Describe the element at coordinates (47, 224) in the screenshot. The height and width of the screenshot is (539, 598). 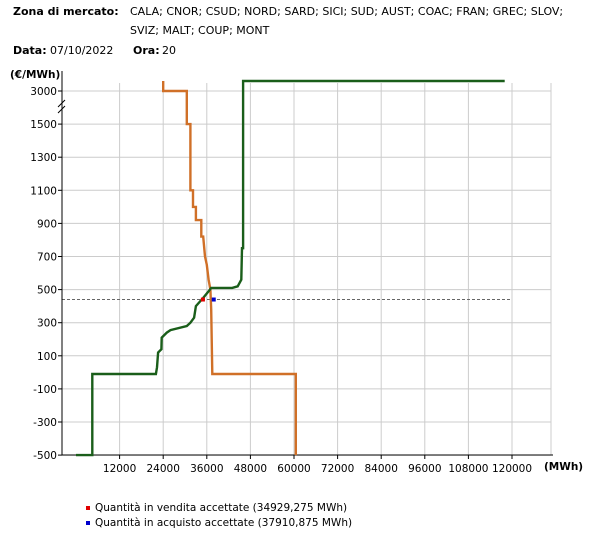
I see `y-tick-label: 900` at that location.